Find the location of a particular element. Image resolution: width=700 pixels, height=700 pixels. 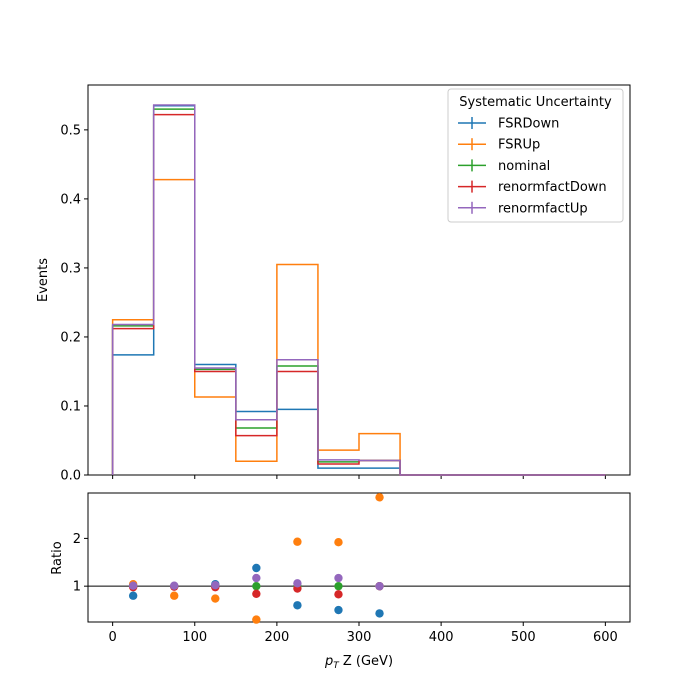

x-axis-label: pT Z (GeV) is located at coordinates (358, 662).